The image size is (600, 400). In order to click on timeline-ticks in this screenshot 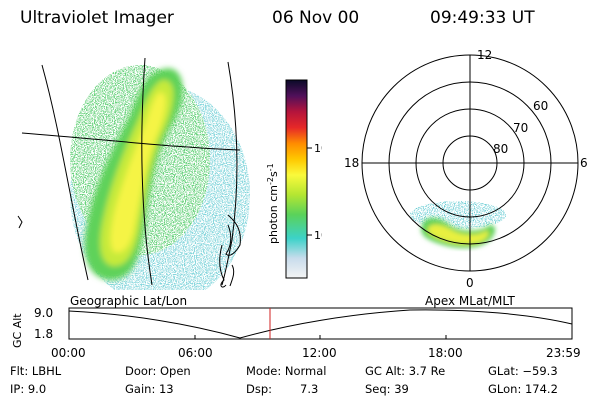, I will do `click(320, 337)`.